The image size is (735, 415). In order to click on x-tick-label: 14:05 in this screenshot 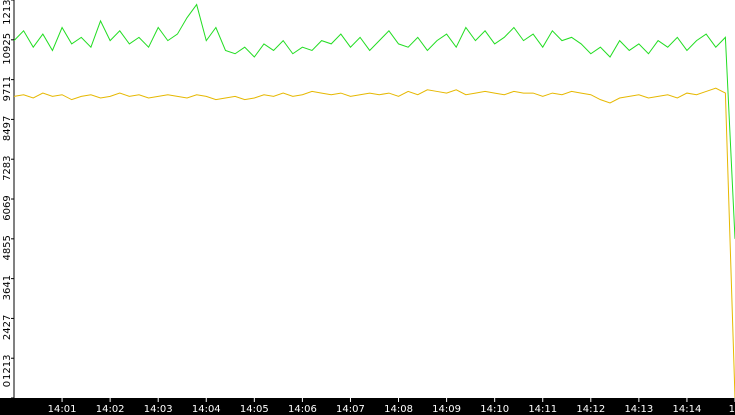, I will do `click(254, 409)`.